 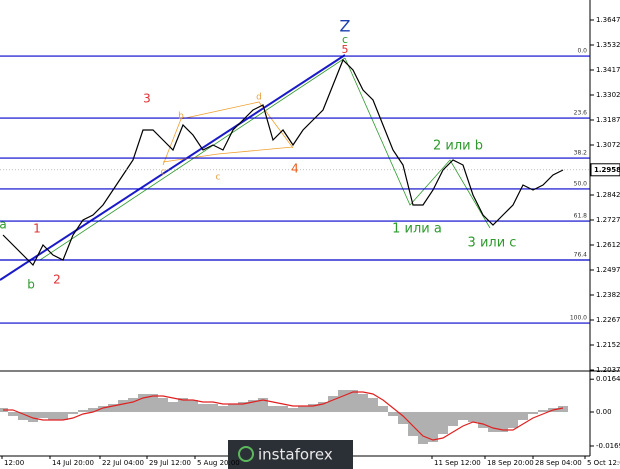 I want to click on watermark: instaforex, so click(x=295, y=455).